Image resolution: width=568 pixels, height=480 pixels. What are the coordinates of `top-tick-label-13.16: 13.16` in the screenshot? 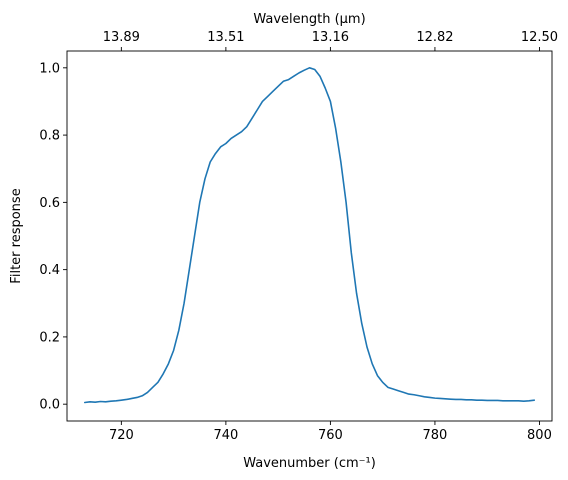 It's located at (330, 37).